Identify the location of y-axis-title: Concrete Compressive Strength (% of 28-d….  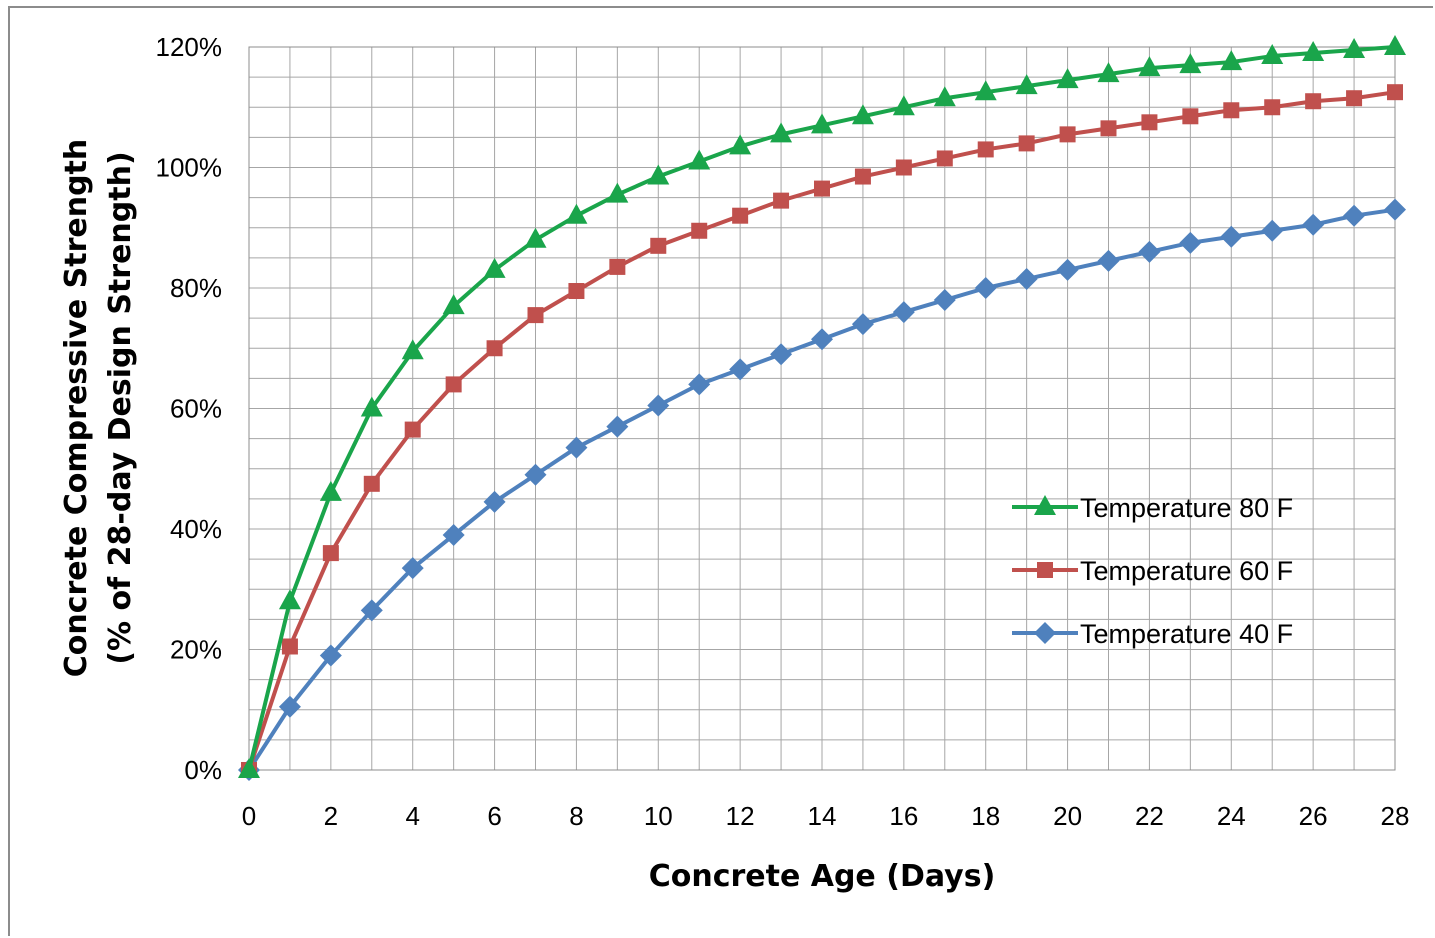
(98, 408).